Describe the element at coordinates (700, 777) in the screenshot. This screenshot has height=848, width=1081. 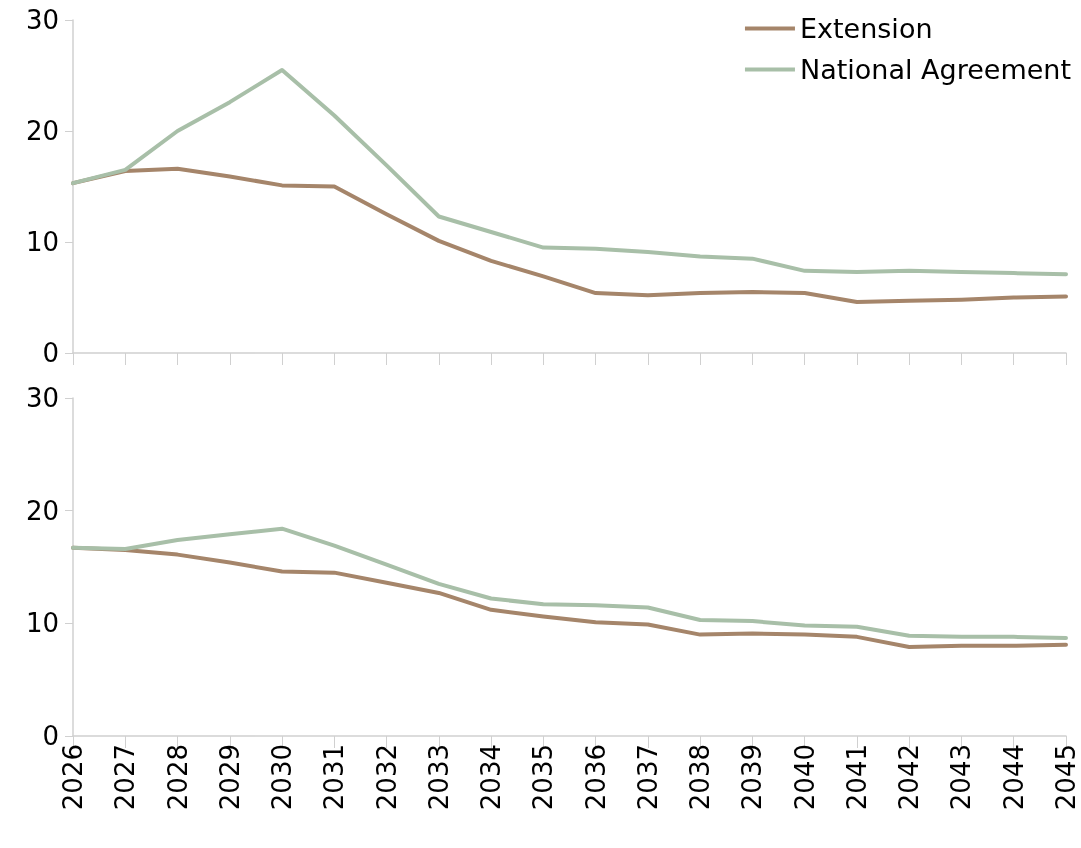
I see `x-tick-label: 2038` at that location.